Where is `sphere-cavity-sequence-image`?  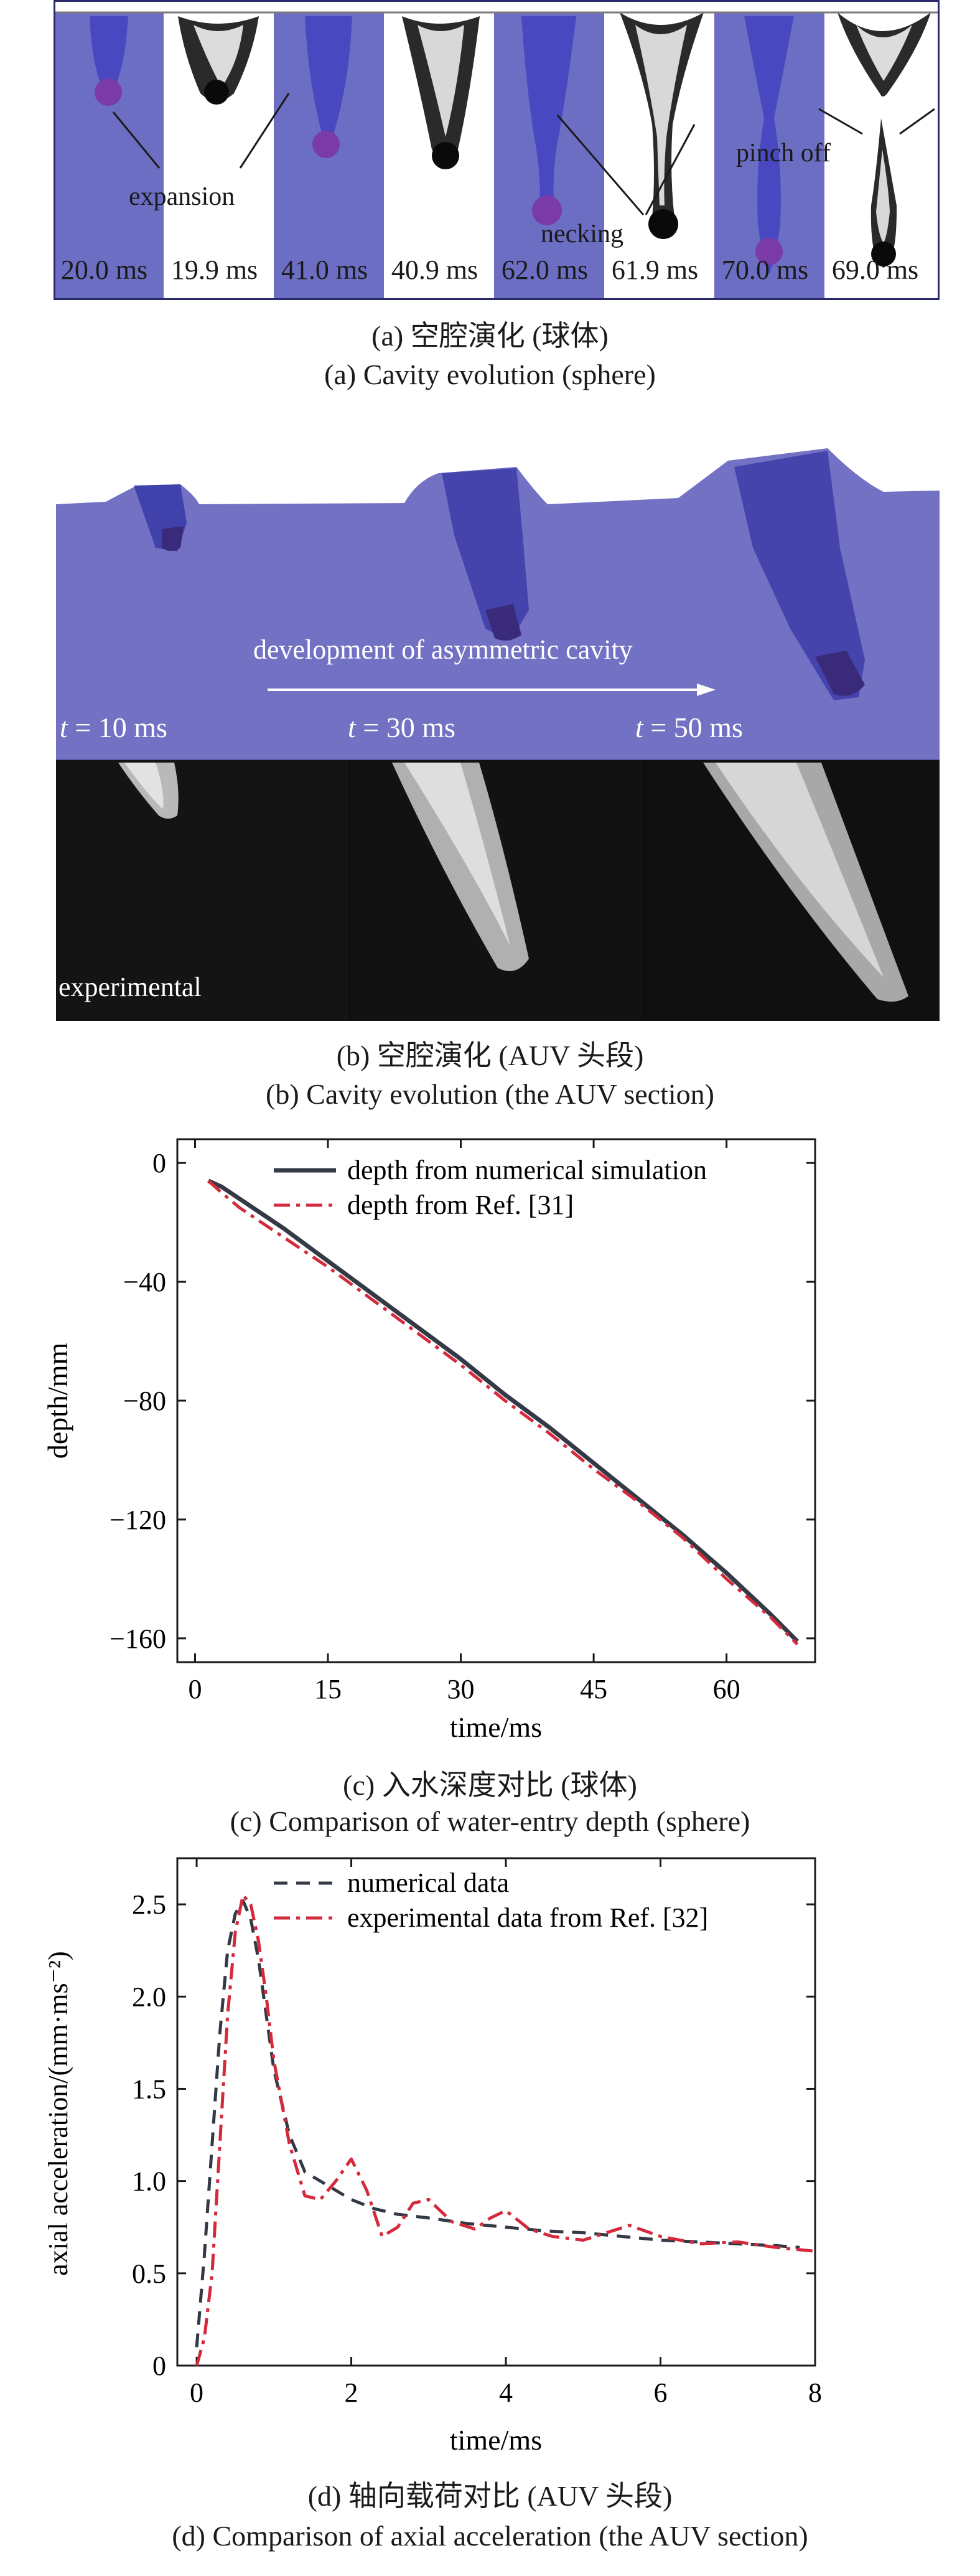
sphere-cavity-sequence-image is located at coordinates (497, 150).